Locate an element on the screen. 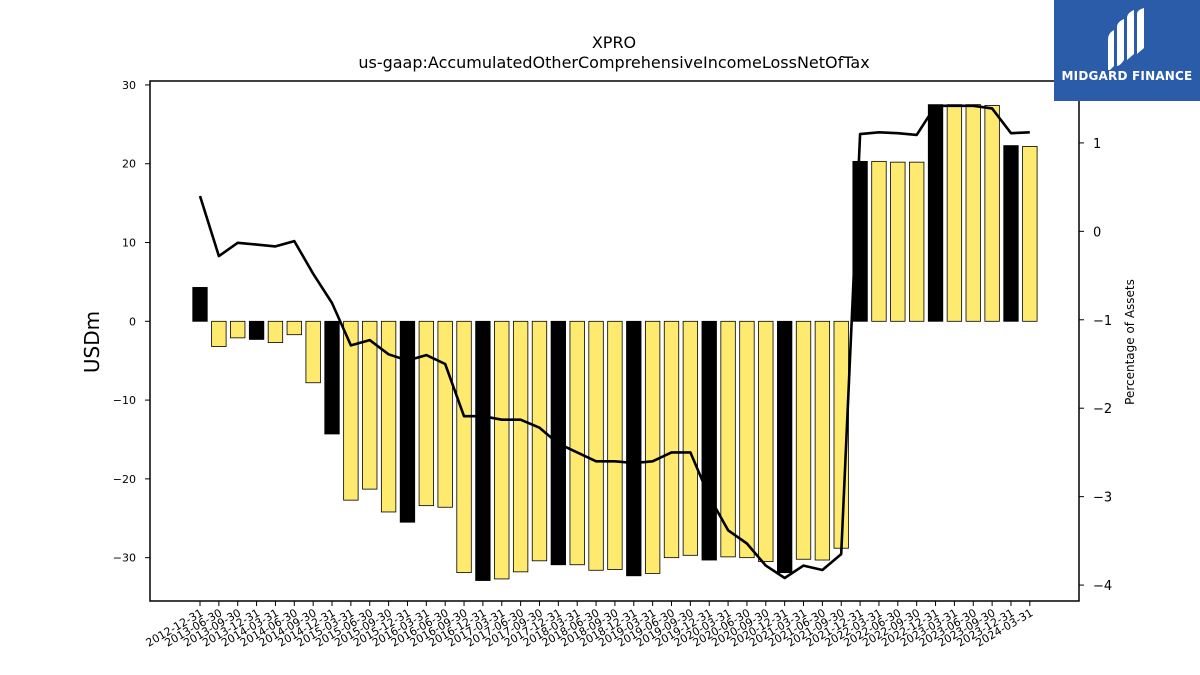 The width and height of the screenshot is (1200, 675). y-tick-label: 0 is located at coordinates (132, 321).